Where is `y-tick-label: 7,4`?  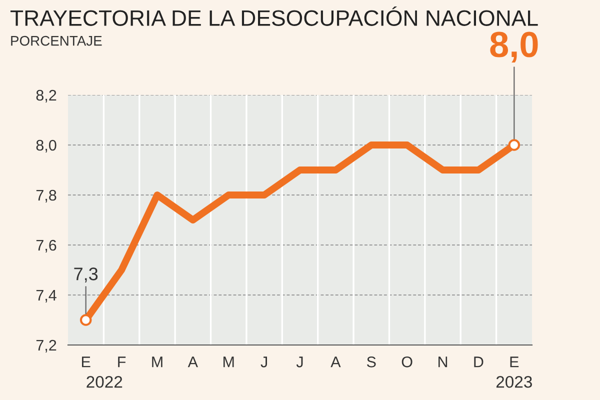 y-tick-label: 7,4 is located at coordinates (46, 296).